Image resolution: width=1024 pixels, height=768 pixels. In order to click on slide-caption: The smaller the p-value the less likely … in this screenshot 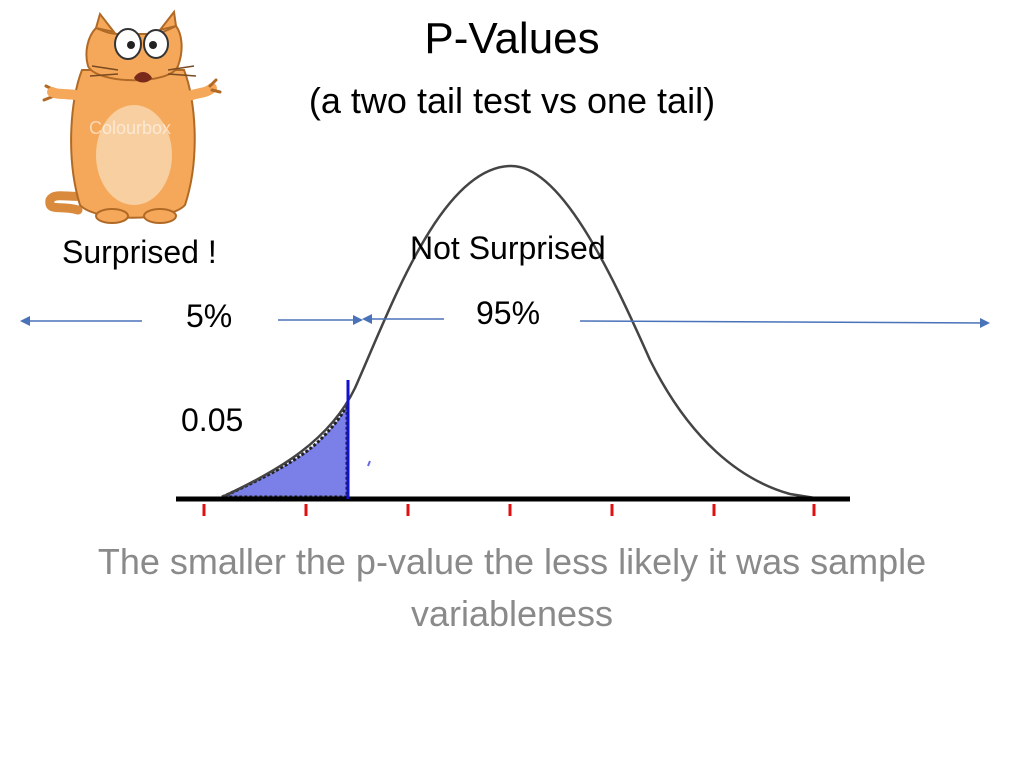, I will do `click(512, 587)`.